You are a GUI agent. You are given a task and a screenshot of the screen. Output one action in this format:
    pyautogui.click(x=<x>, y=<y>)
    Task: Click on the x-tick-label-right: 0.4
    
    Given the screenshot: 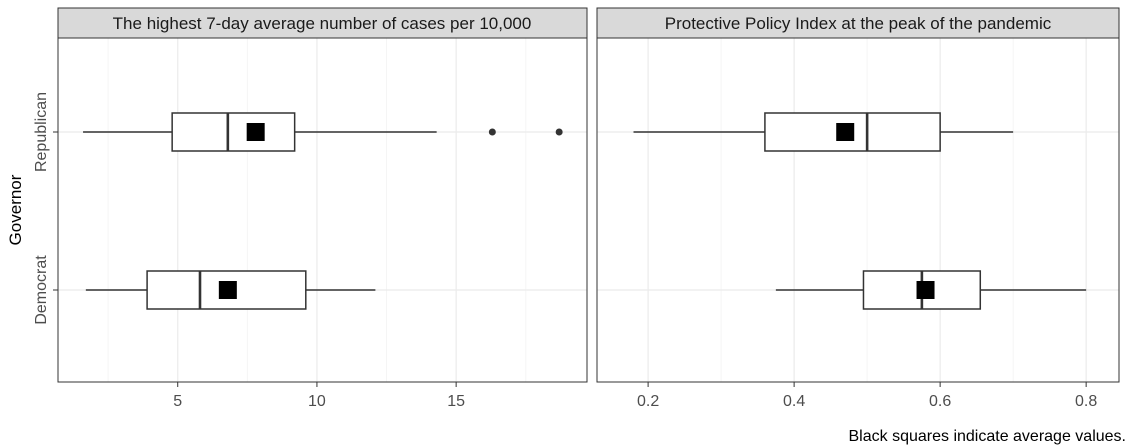 What is the action you would take?
    pyautogui.click(x=794, y=401)
    